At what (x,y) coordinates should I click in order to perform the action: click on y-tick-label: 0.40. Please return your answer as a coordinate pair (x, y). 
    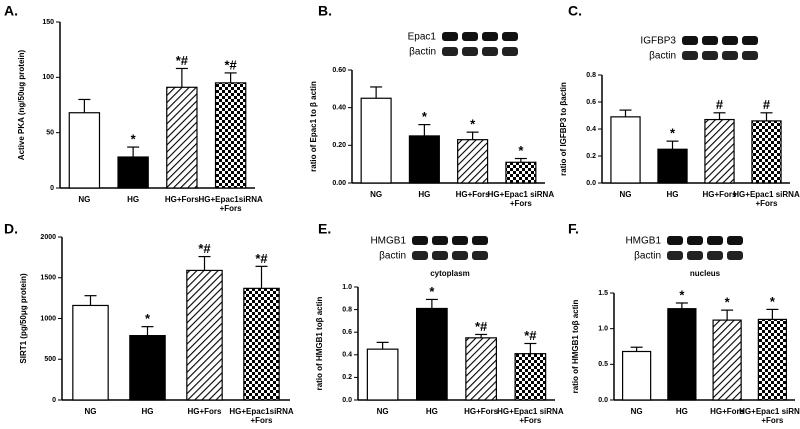
    Looking at the image, I should click on (339, 108).